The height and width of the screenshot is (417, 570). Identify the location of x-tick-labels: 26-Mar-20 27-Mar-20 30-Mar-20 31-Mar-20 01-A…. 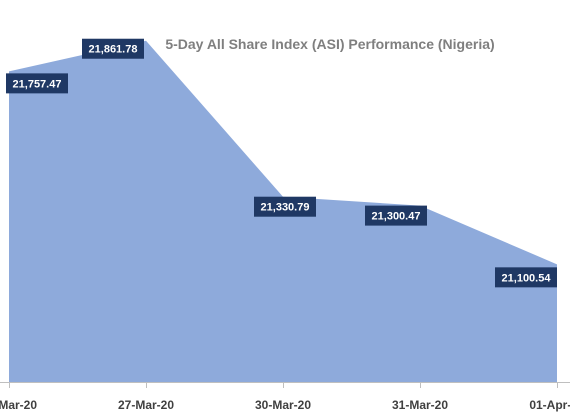
(285, 405).